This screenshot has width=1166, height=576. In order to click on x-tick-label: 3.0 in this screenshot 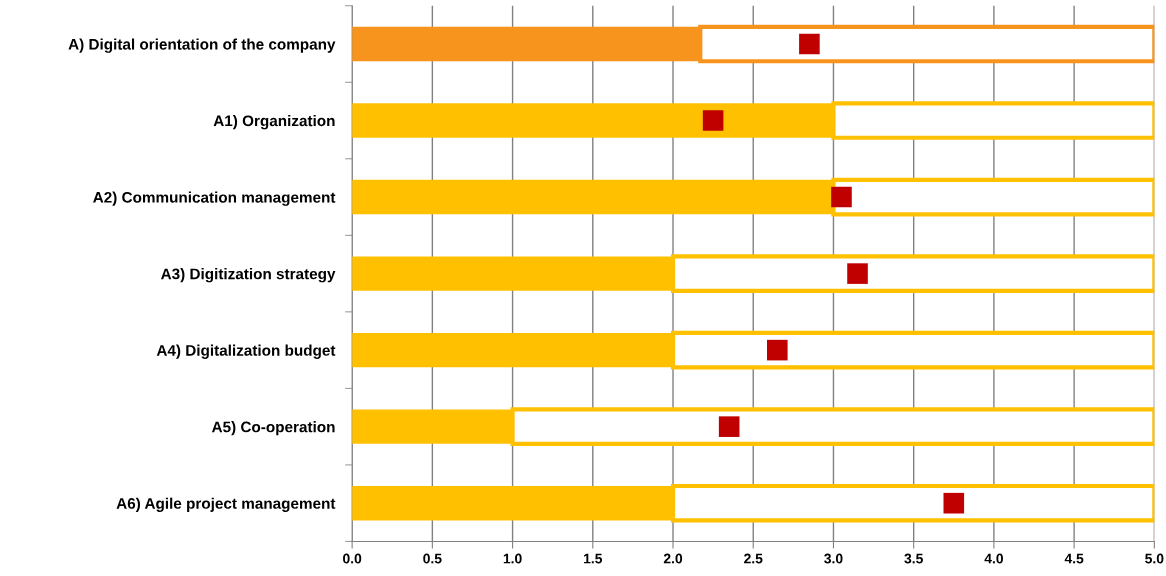, I will do `click(833, 558)`.